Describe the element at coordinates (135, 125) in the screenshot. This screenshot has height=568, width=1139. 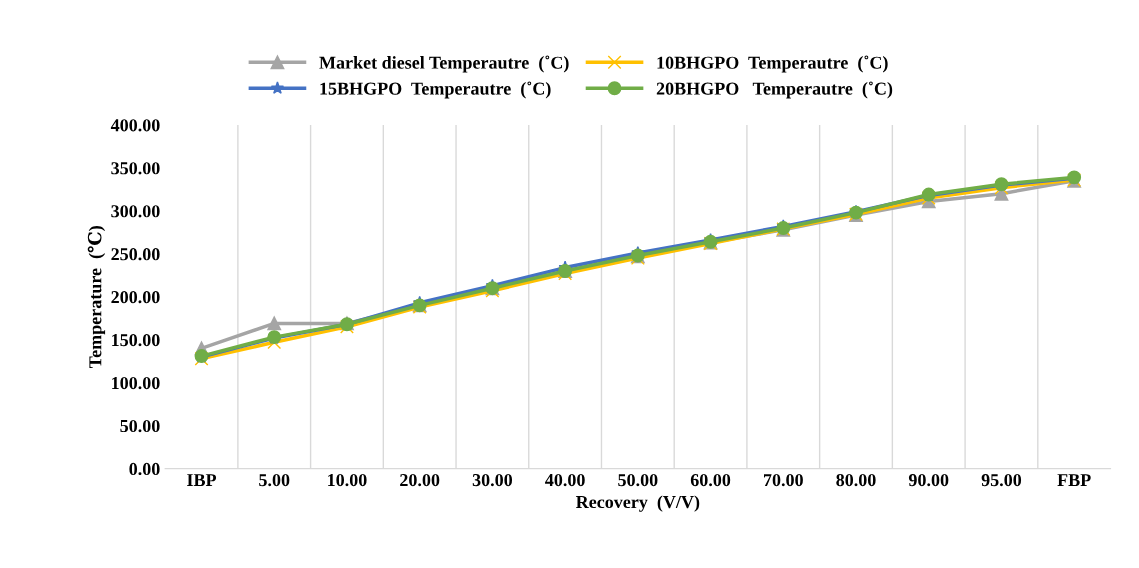
I see `y-tick-label: 400.00` at that location.